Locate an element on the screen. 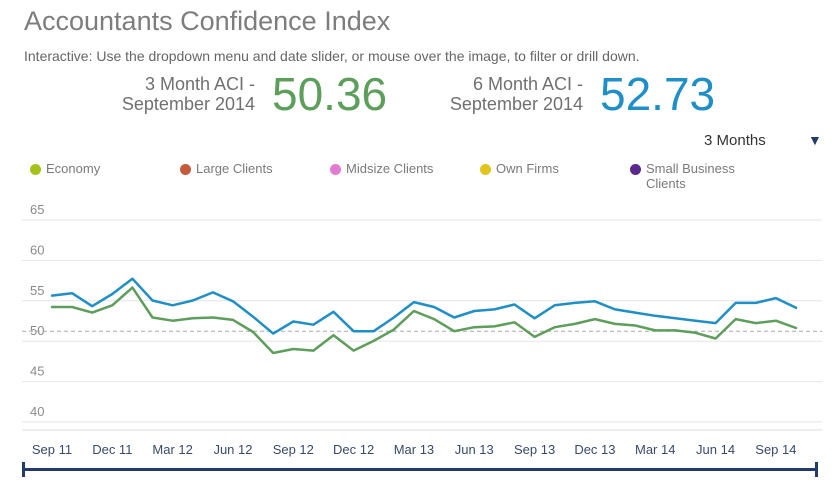  triangle-down-icon: ▼ is located at coordinates (815, 140).